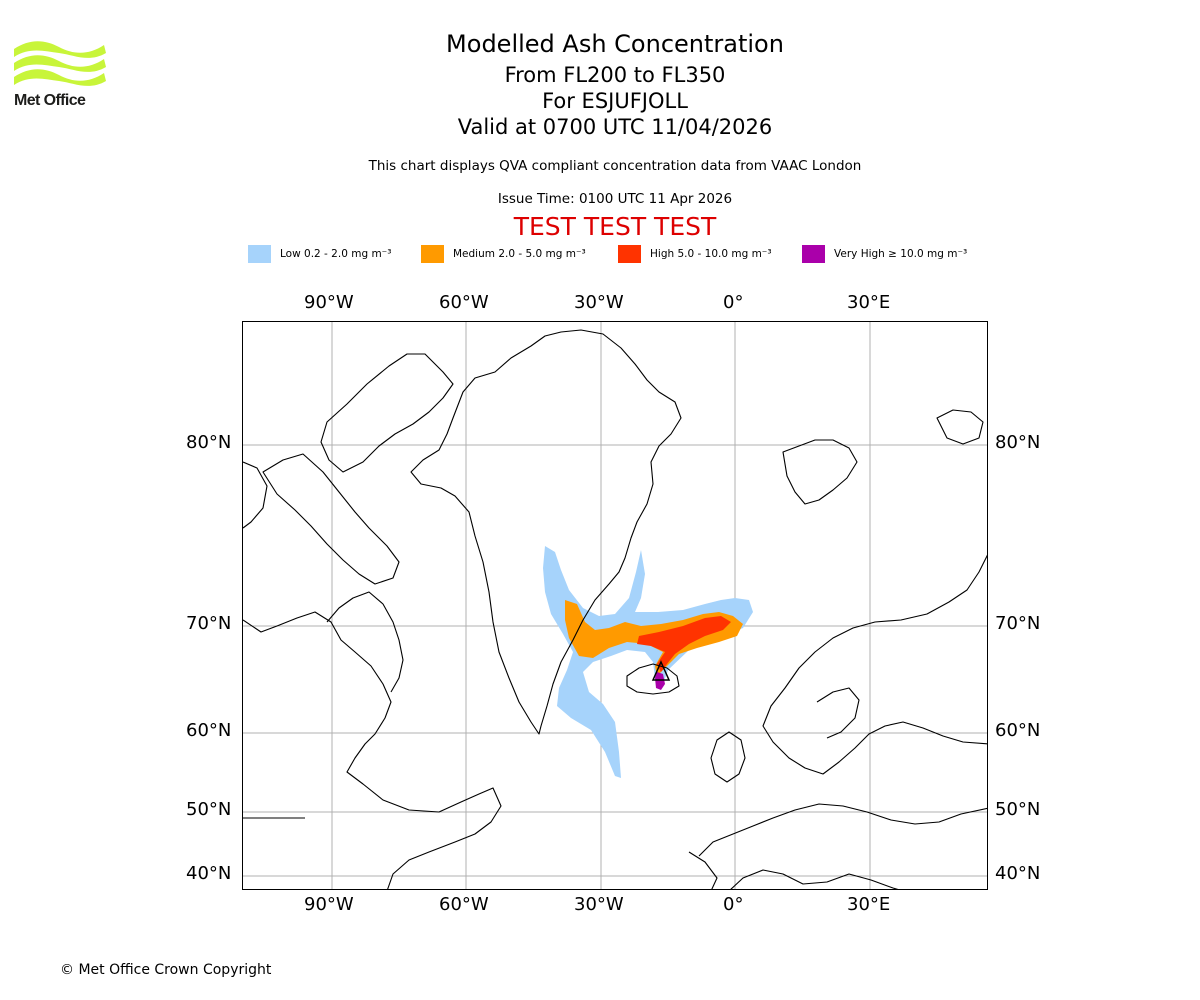  I want to click on lat-label-left: 60°N, so click(209, 730).